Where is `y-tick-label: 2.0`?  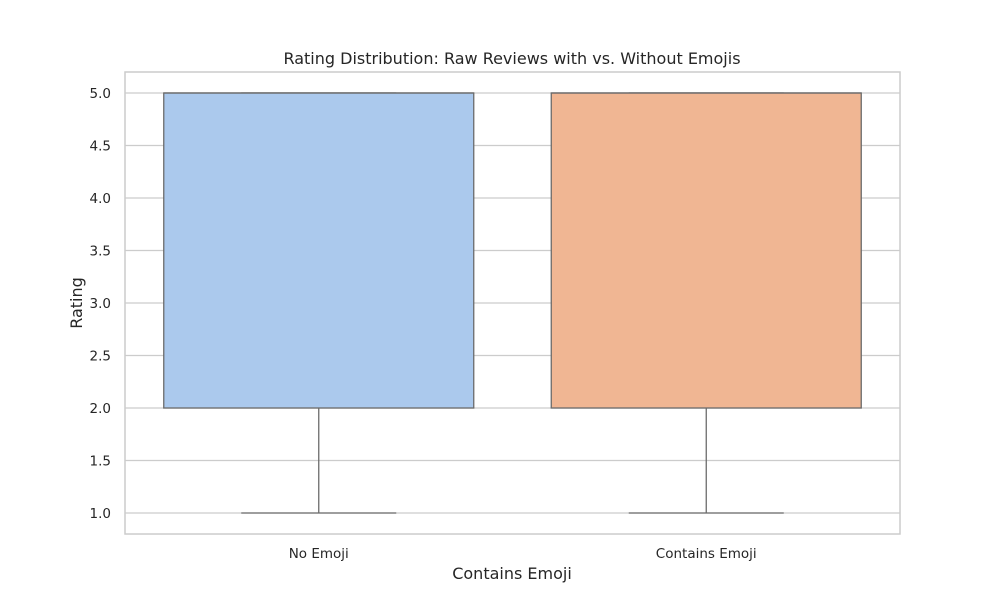
y-tick-label: 2.0 is located at coordinates (100, 409).